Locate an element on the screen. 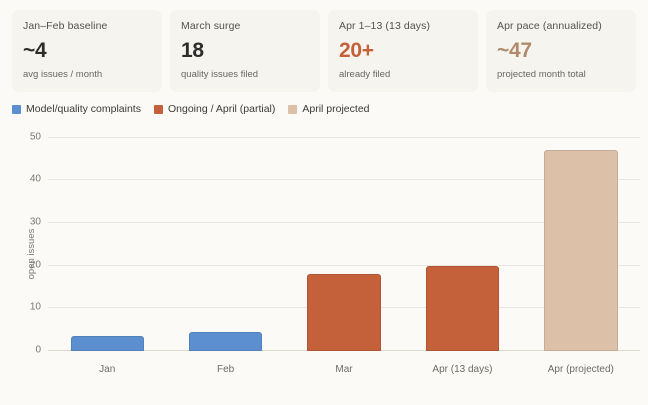 The image size is (648, 405). kpi-card-title: Apr 1–13 (13 days) is located at coordinates (385, 26).